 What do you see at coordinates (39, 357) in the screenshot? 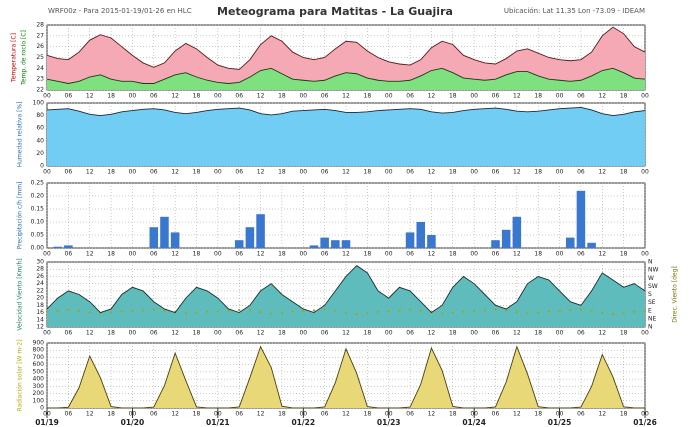
I see `y-tick-label: 700` at bounding box center [39, 357].